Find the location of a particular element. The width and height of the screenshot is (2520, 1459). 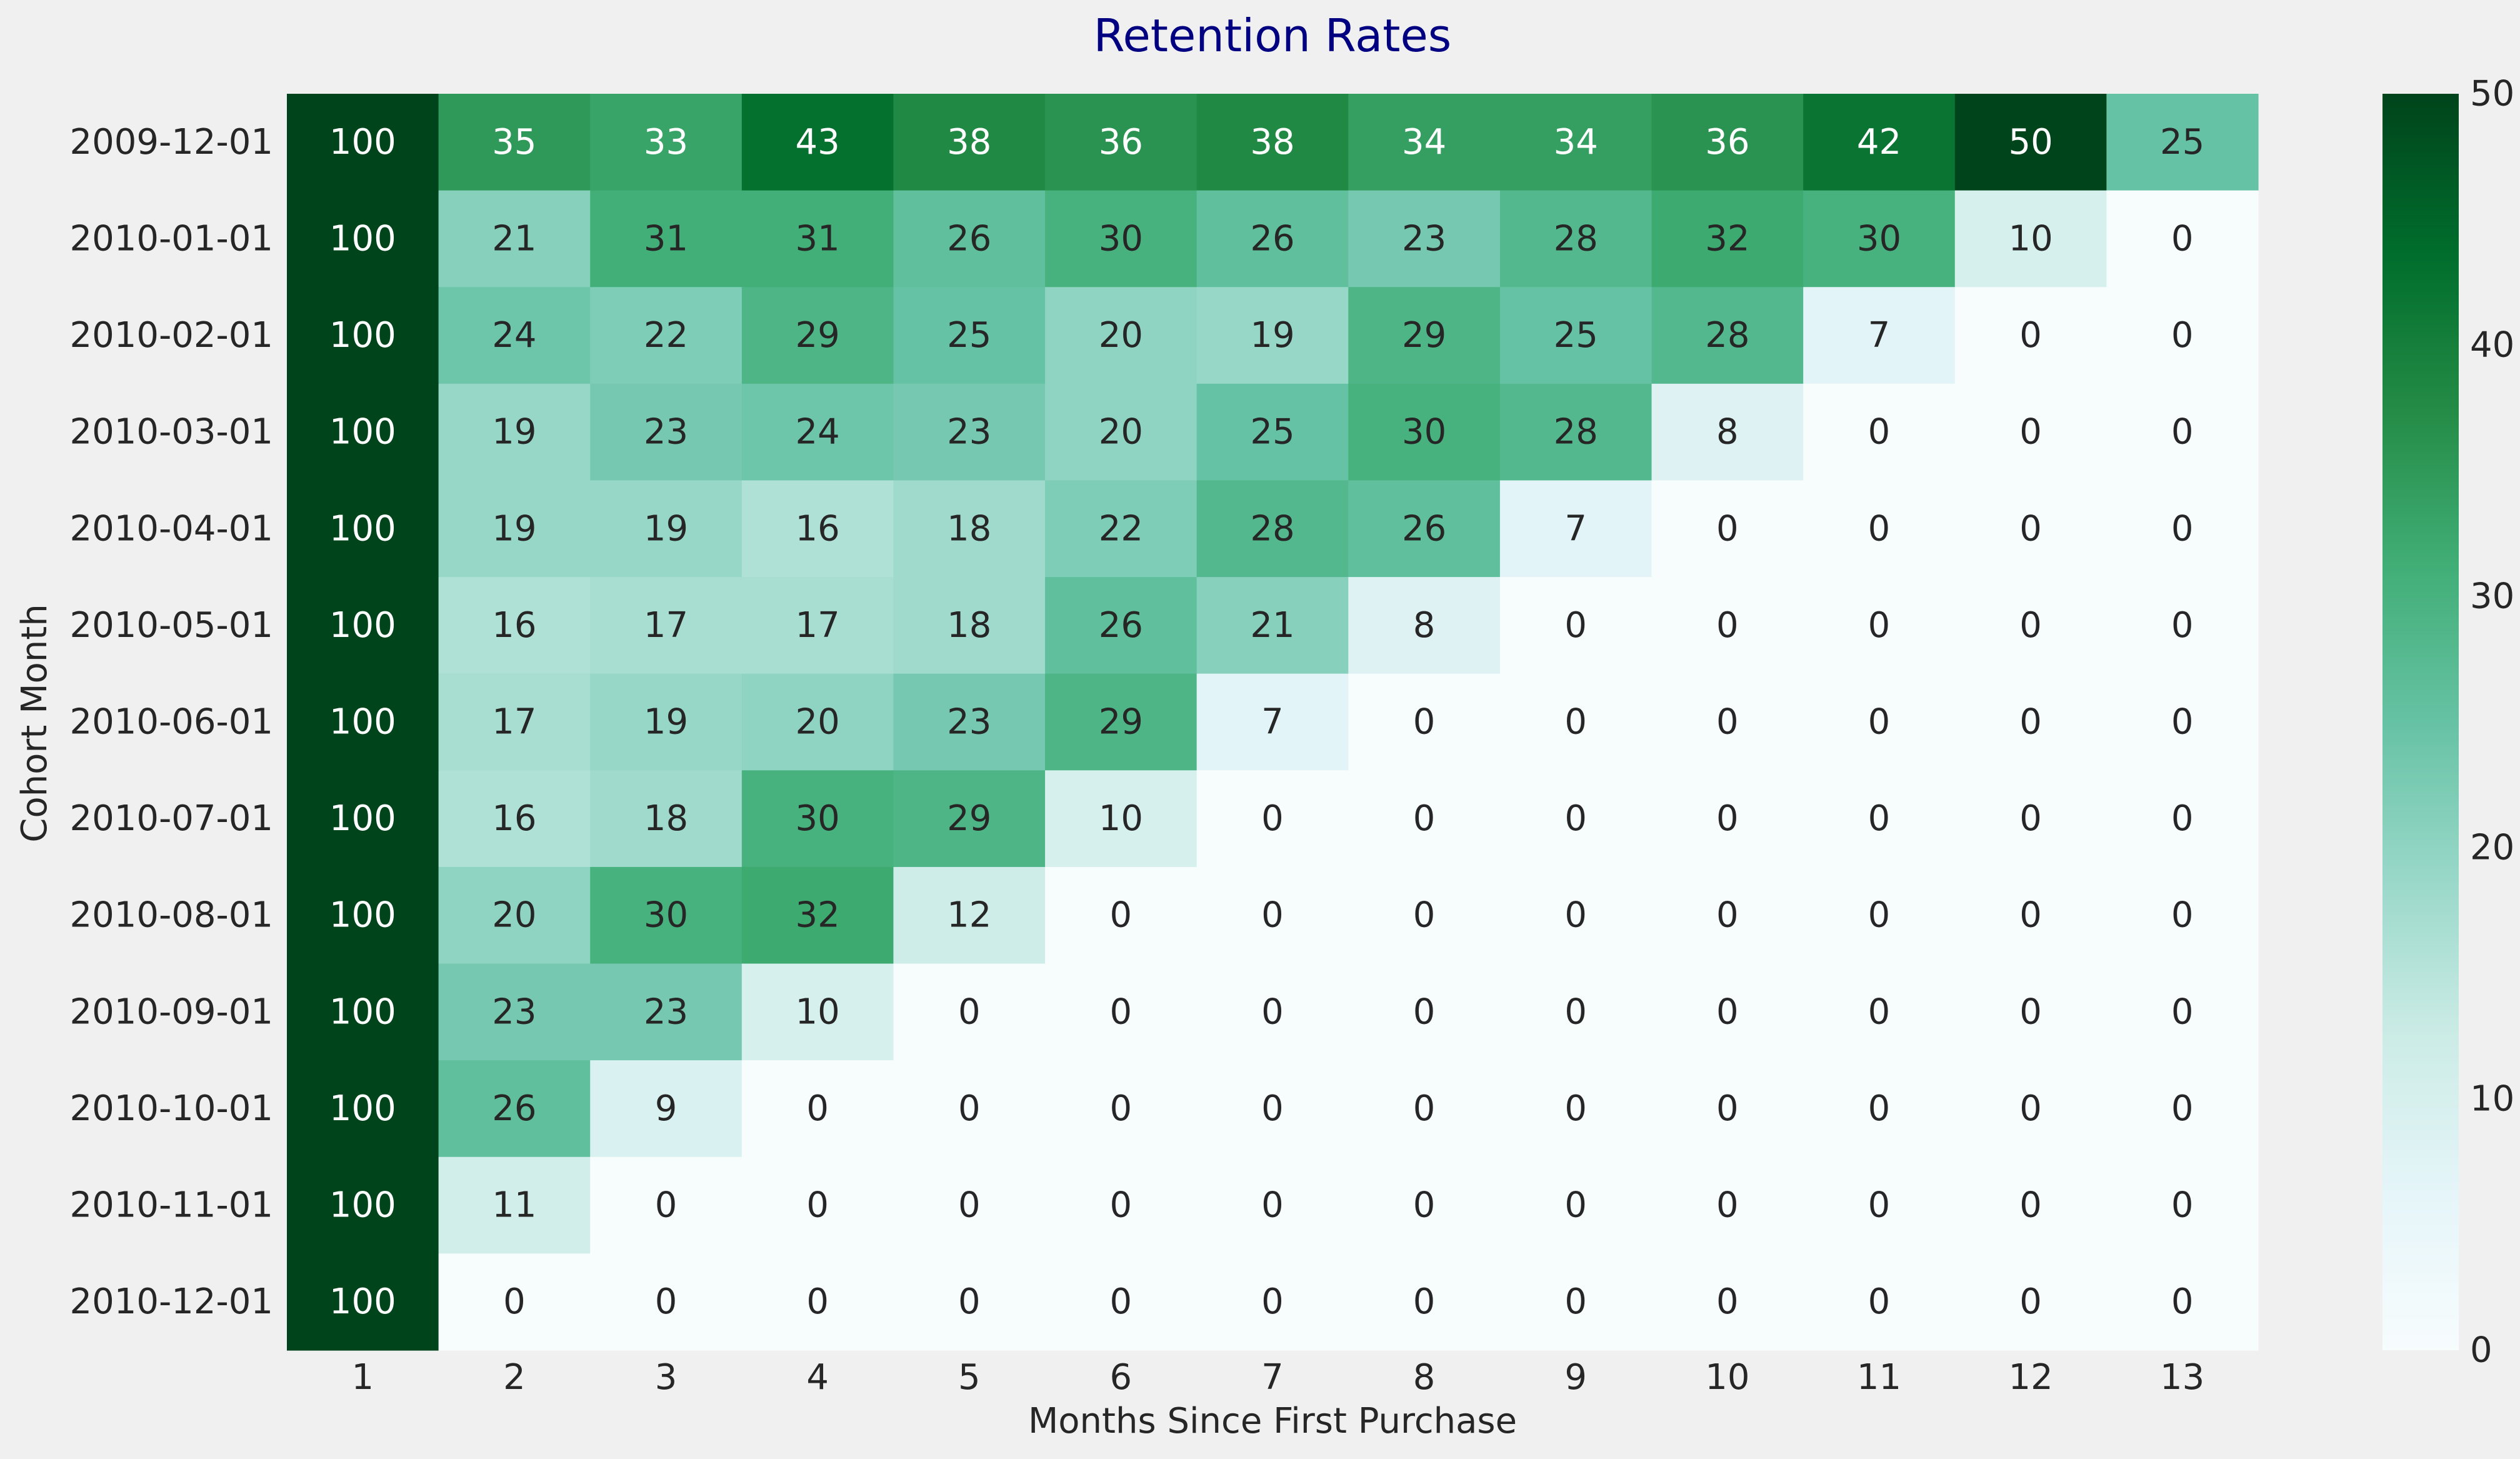

cell-value-label: 34 is located at coordinates (1576, 142).